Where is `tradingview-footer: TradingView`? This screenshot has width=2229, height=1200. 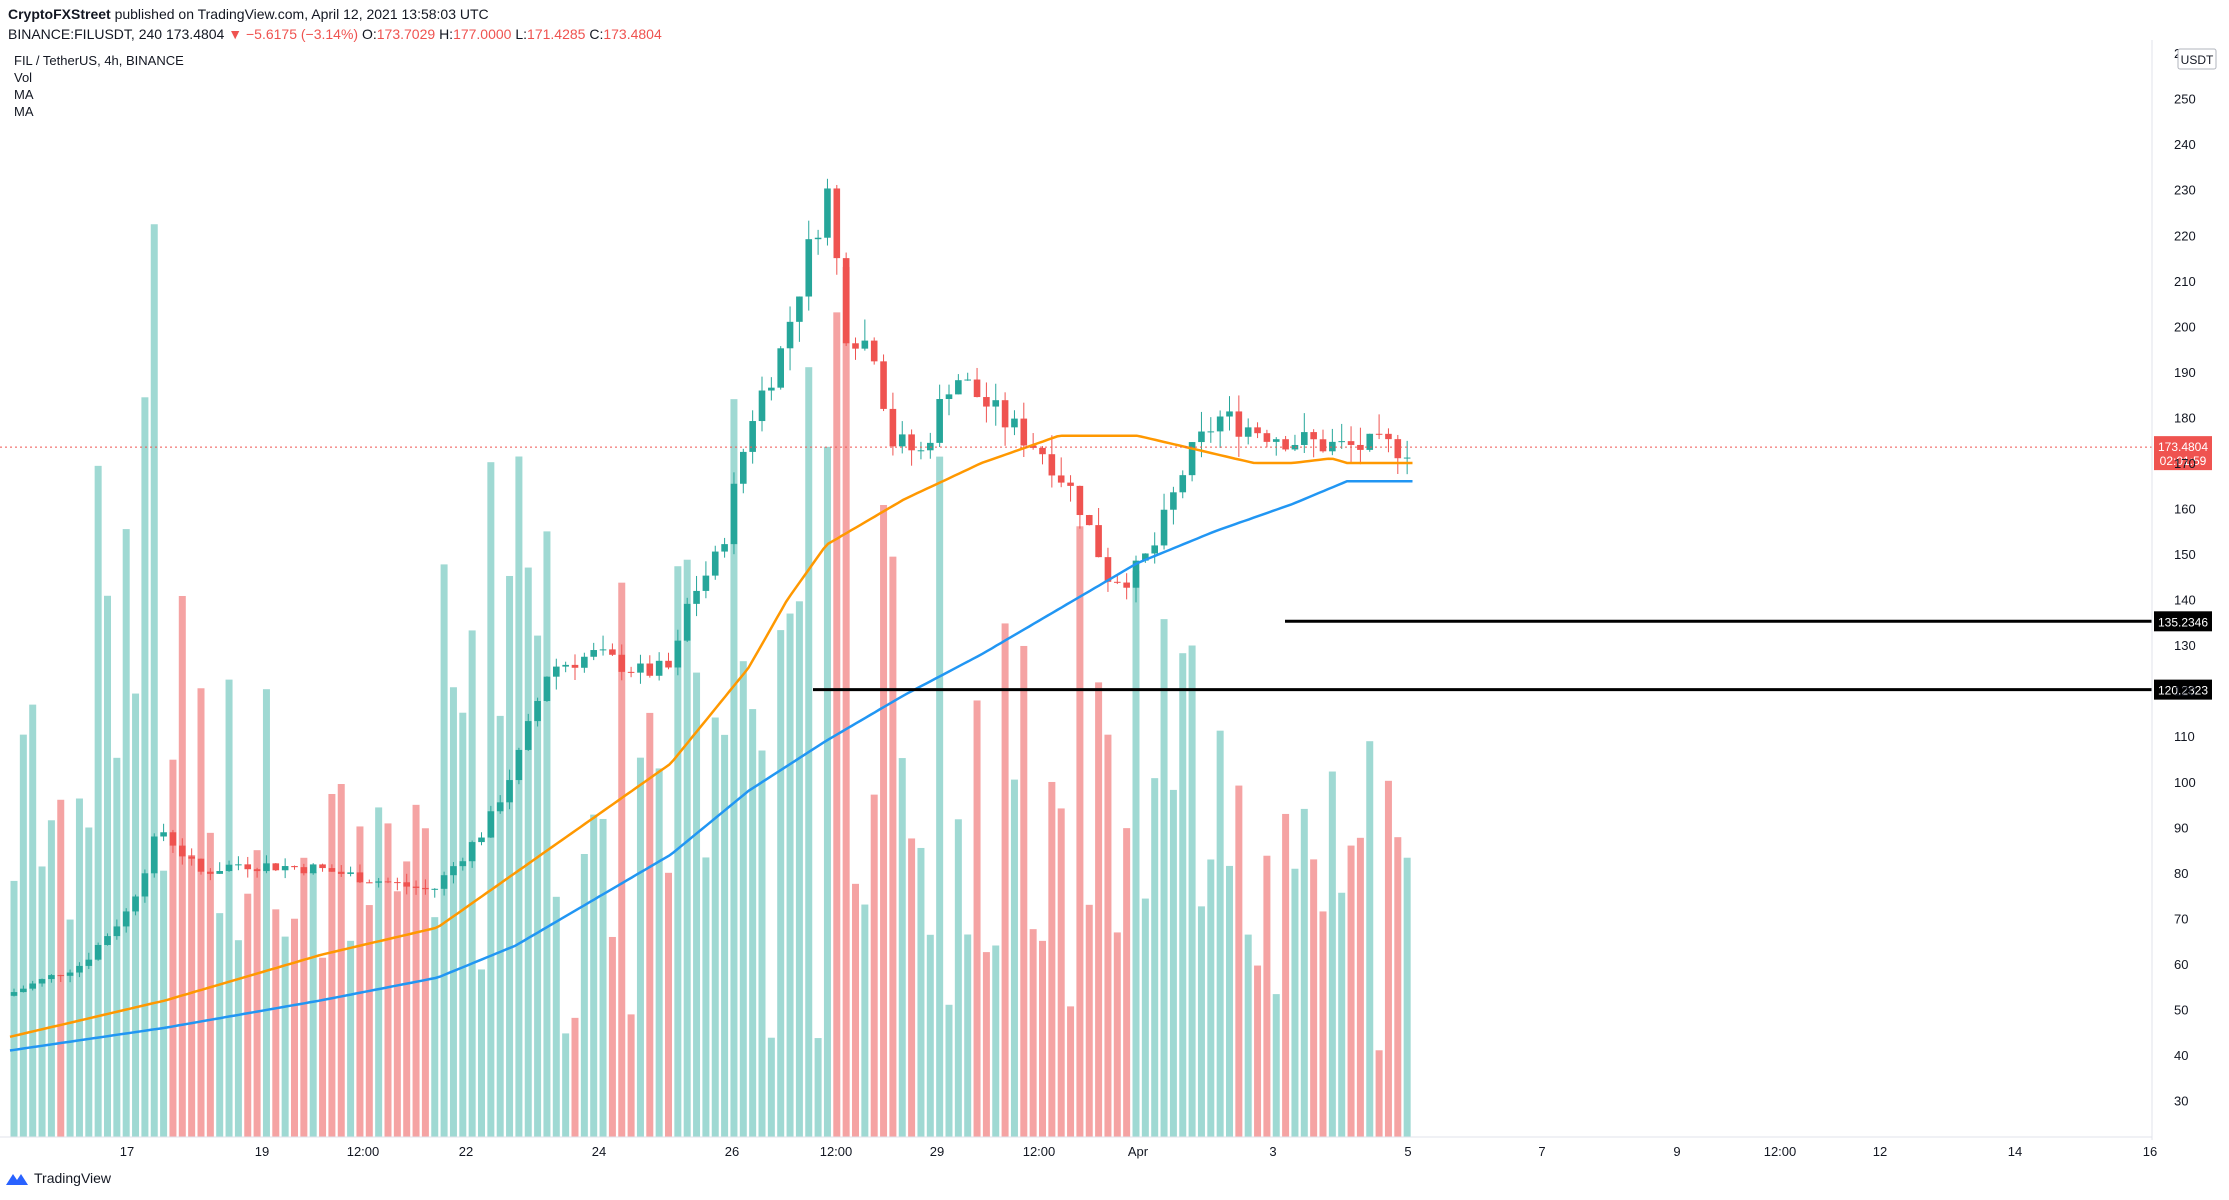 tradingview-footer: TradingView is located at coordinates (58, 1178).